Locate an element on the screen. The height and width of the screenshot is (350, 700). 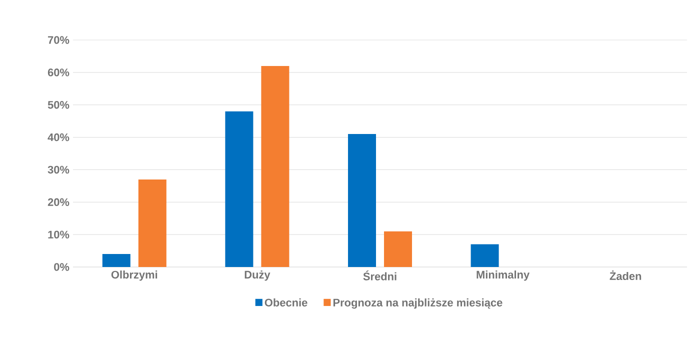
y-tick-label: 50% is located at coordinates (59, 104).